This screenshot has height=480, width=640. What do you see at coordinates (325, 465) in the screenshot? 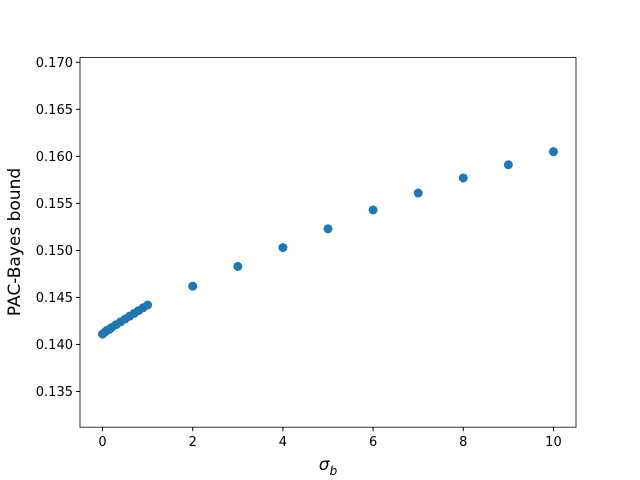
I see `x-label-symbol: σ` at bounding box center [325, 465].